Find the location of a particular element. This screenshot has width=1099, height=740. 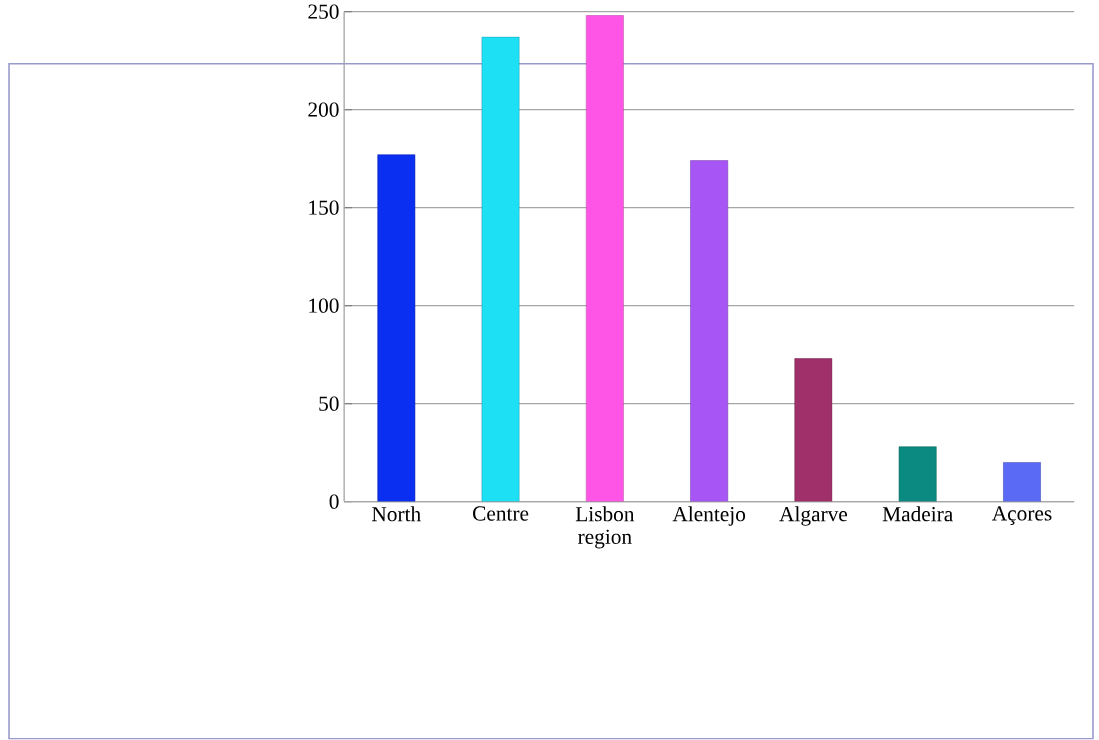

x-tick-label: Açores is located at coordinates (1022, 516).